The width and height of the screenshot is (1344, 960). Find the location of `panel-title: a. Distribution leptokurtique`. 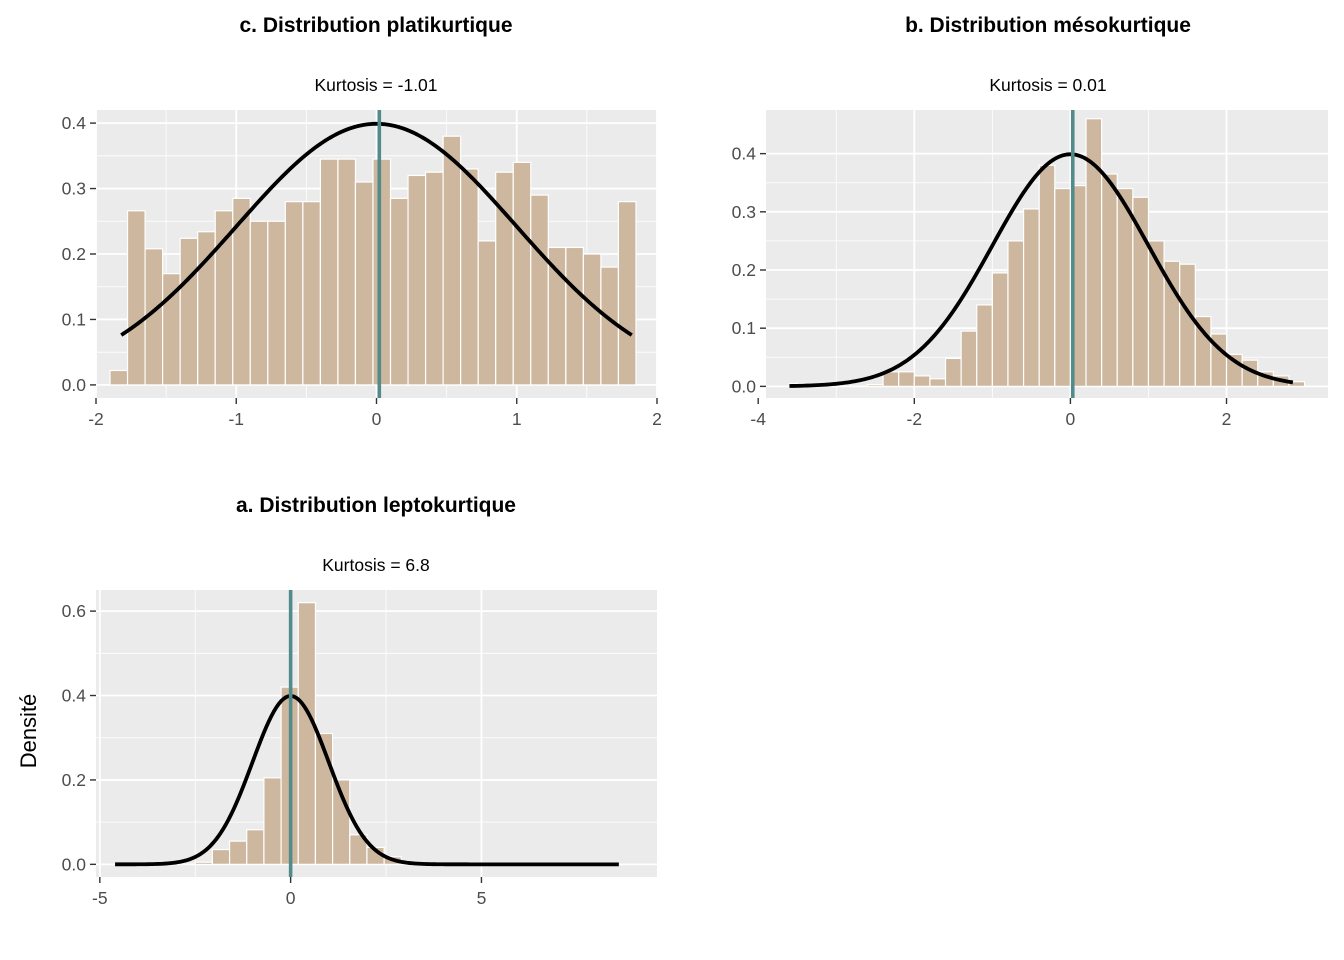

panel-title: a. Distribution leptokurtique is located at coordinates (376, 505).